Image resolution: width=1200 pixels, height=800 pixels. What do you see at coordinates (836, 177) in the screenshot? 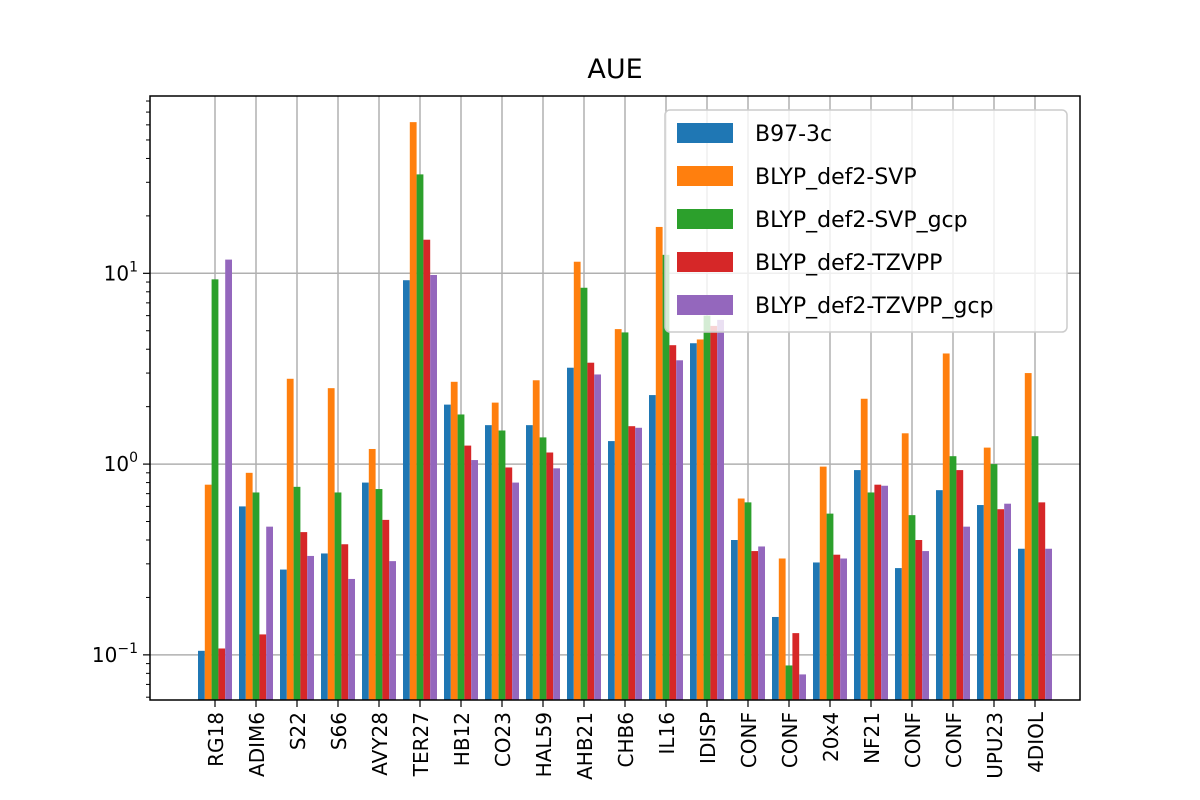
I see `legend-label: BLYP_def2-SVP` at bounding box center [836, 177].